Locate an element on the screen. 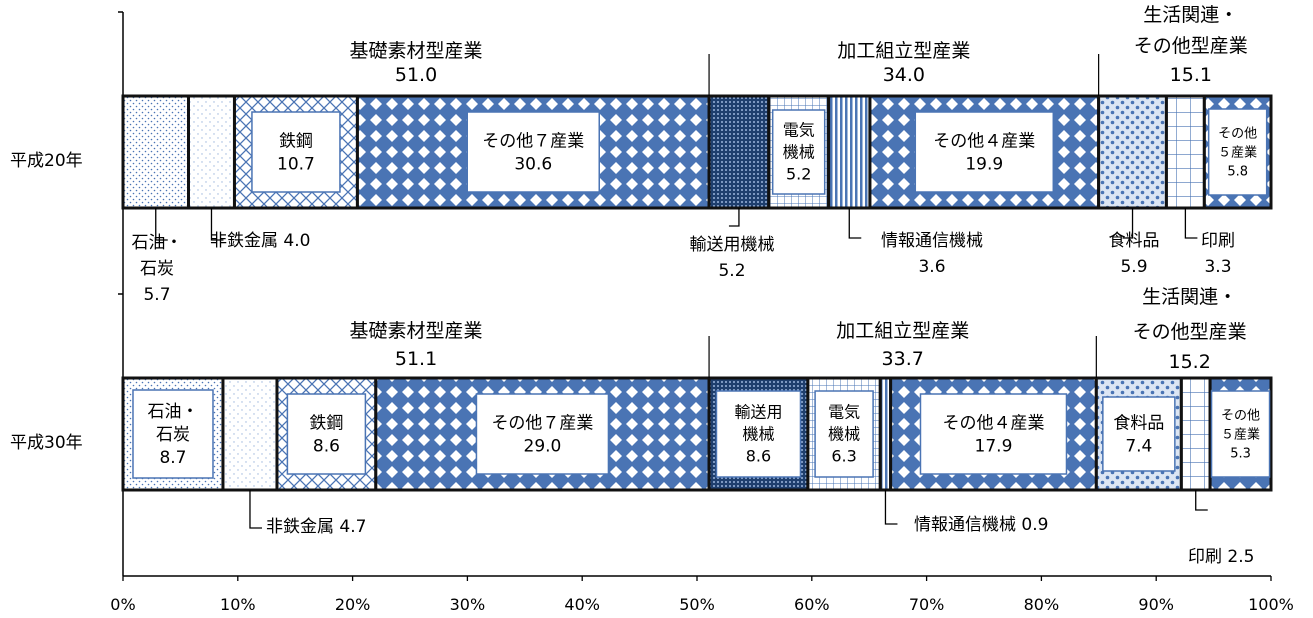 The width and height of the screenshot is (1313, 618). data-label: 印刷 is located at coordinates (1218, 241).